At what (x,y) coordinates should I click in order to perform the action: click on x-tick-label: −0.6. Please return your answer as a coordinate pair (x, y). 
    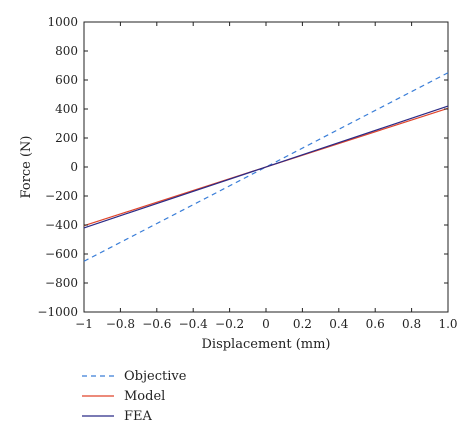
    Looking at the image, I should click on (156, 324).